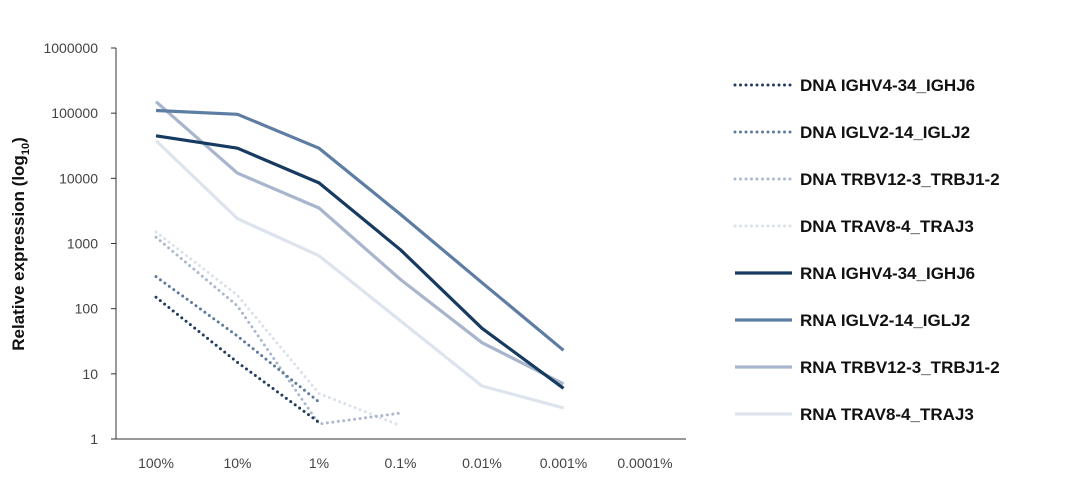  Describe the element at coordinates (26, 149) in the screenshot. I see `y-axis-label-subscript: 10` at that location.